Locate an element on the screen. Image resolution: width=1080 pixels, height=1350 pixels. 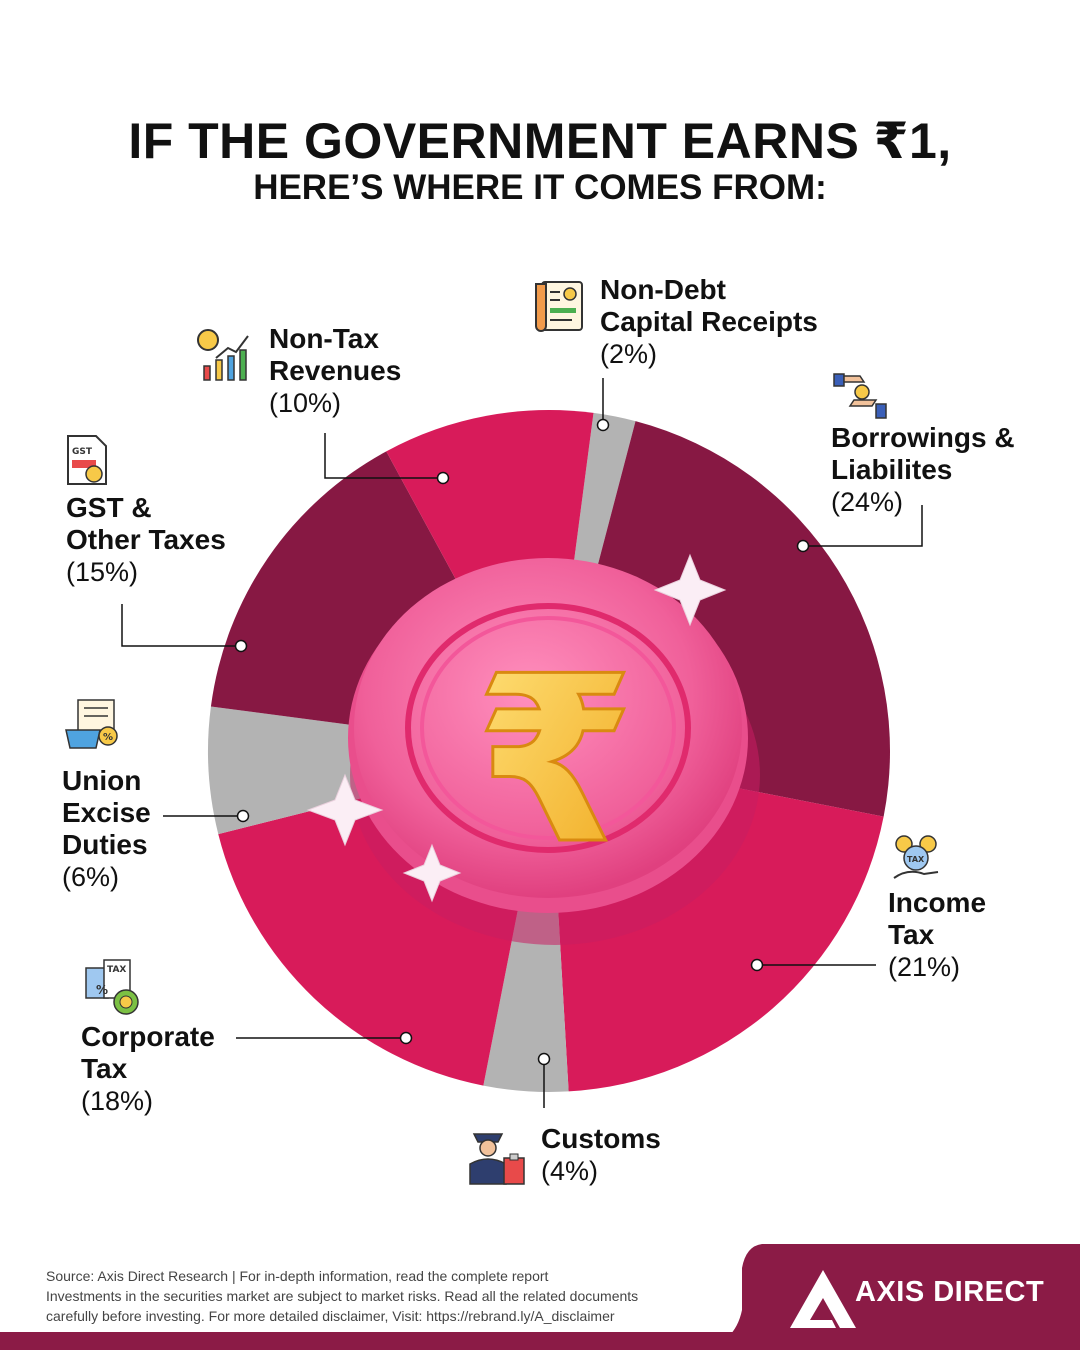
dot-excise is located at coordinates (243, 816).